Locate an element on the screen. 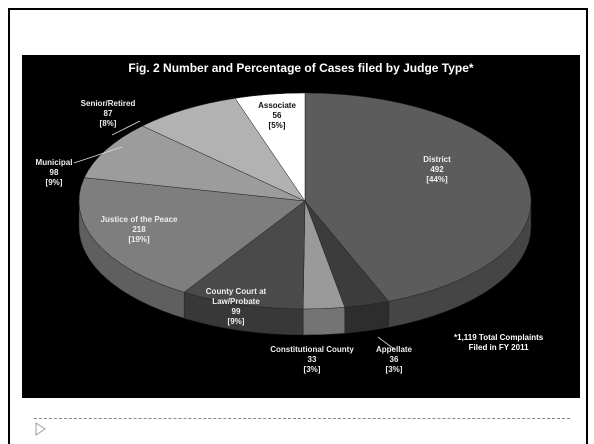  bullet-icon is located at coordinates (40, 429).